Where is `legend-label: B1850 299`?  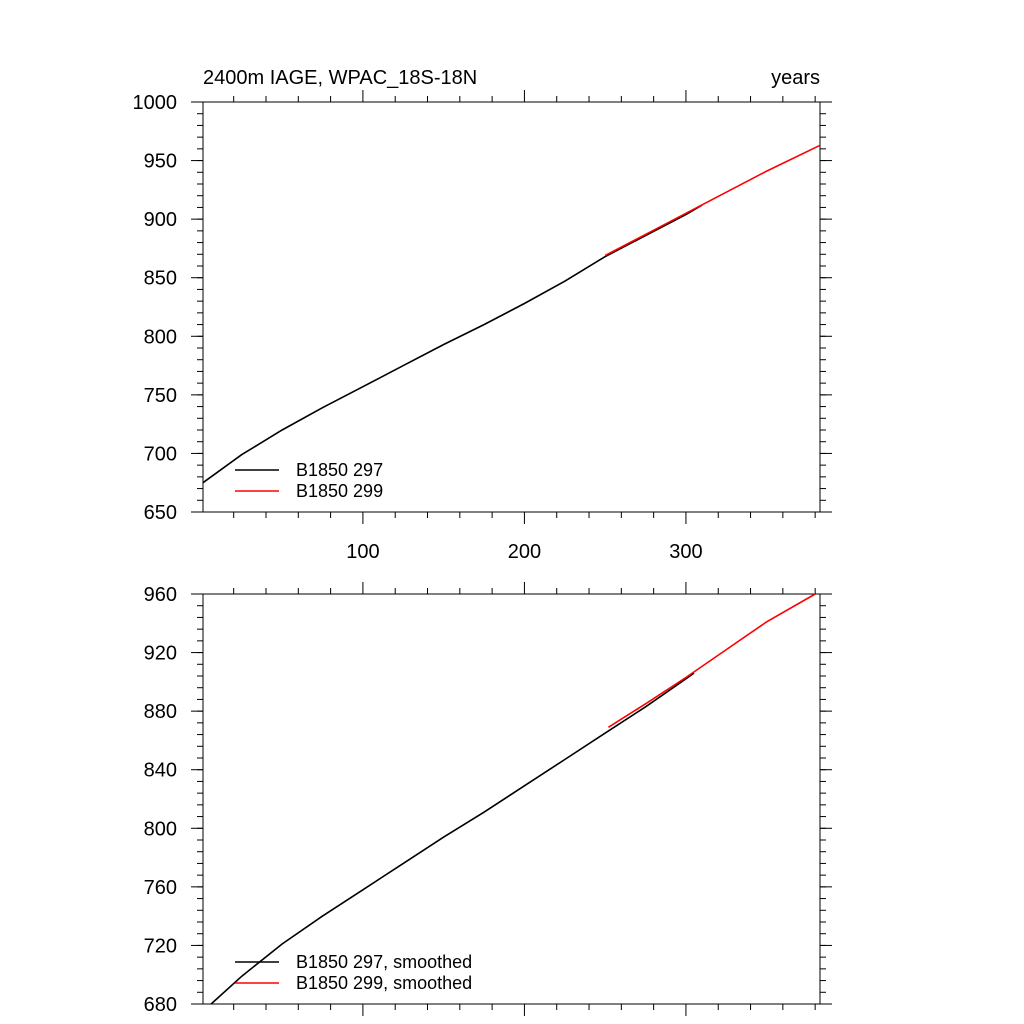
legend-label: B1850 299 is located at coordinates (339, 491).